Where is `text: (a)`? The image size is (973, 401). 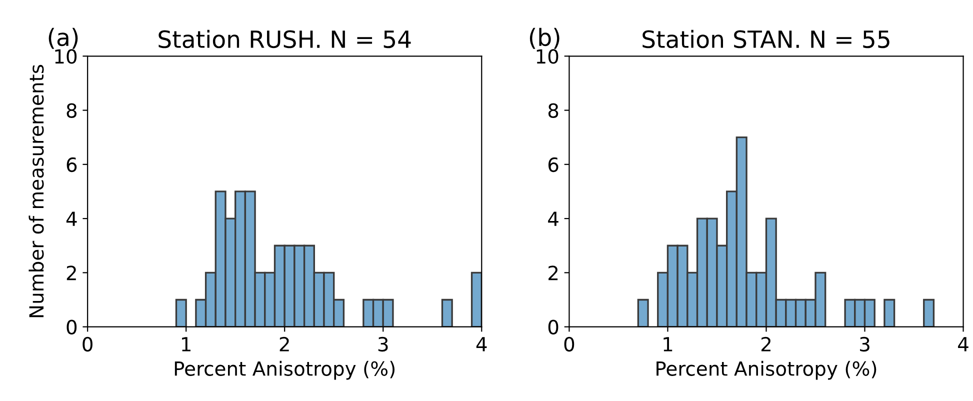
text: (a) is located at coordinates (63, 38).